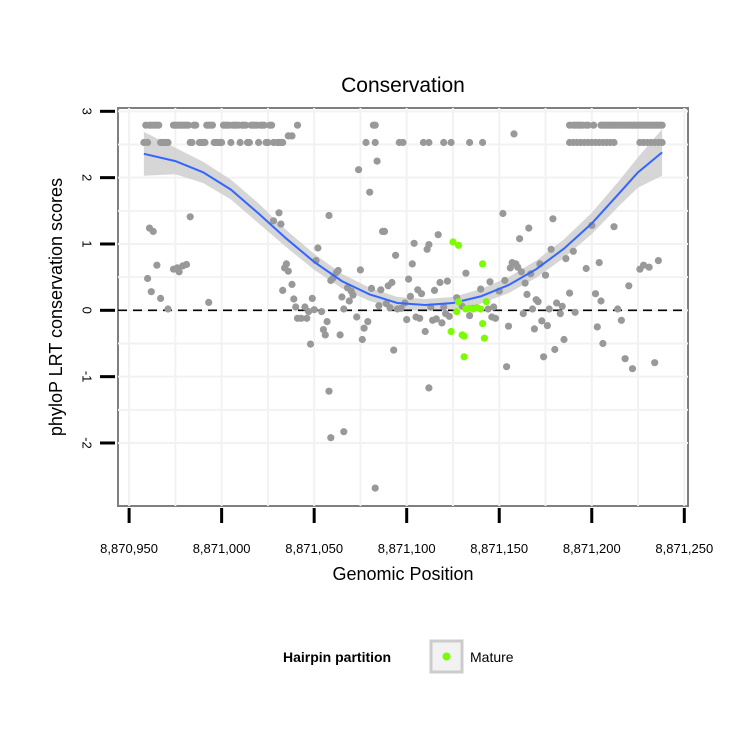 The image size is (750, 750). I want to click on chart-title: Conservation, so click(403, 85).